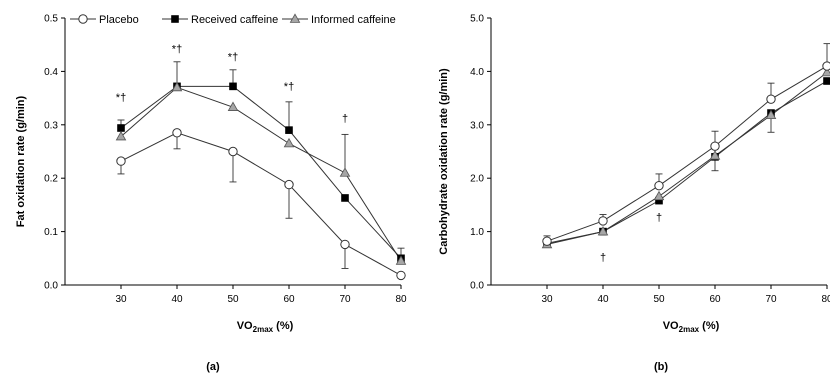 The height and width of the screenshot is (374, 830). Describe the element at coordinates (51, 72) in the screenshot. I see `y-tick-label: 0.4` at that location.